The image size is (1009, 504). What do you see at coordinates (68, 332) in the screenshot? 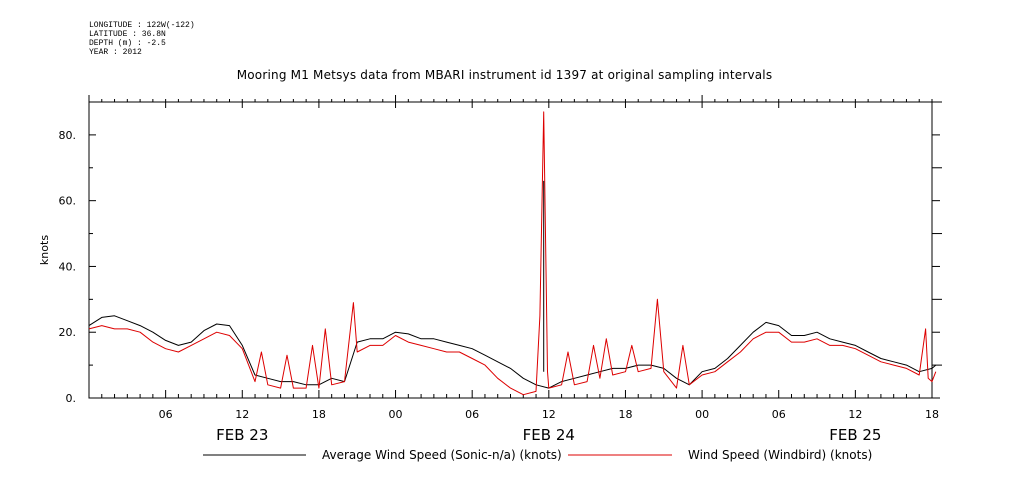
I see `y-tick-label: 20.` at bounding box center [68, 332].